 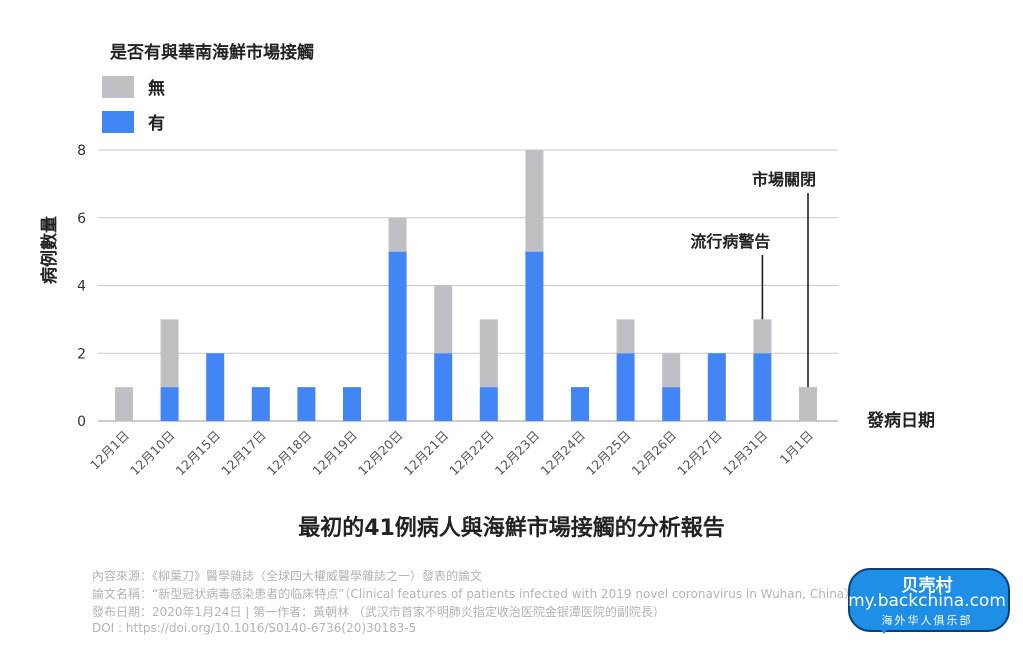 What do you see at coordinates (900, 420) in the screenshot?
I see `x-axis-label: 發病日期` at bounding box center [900, 420].